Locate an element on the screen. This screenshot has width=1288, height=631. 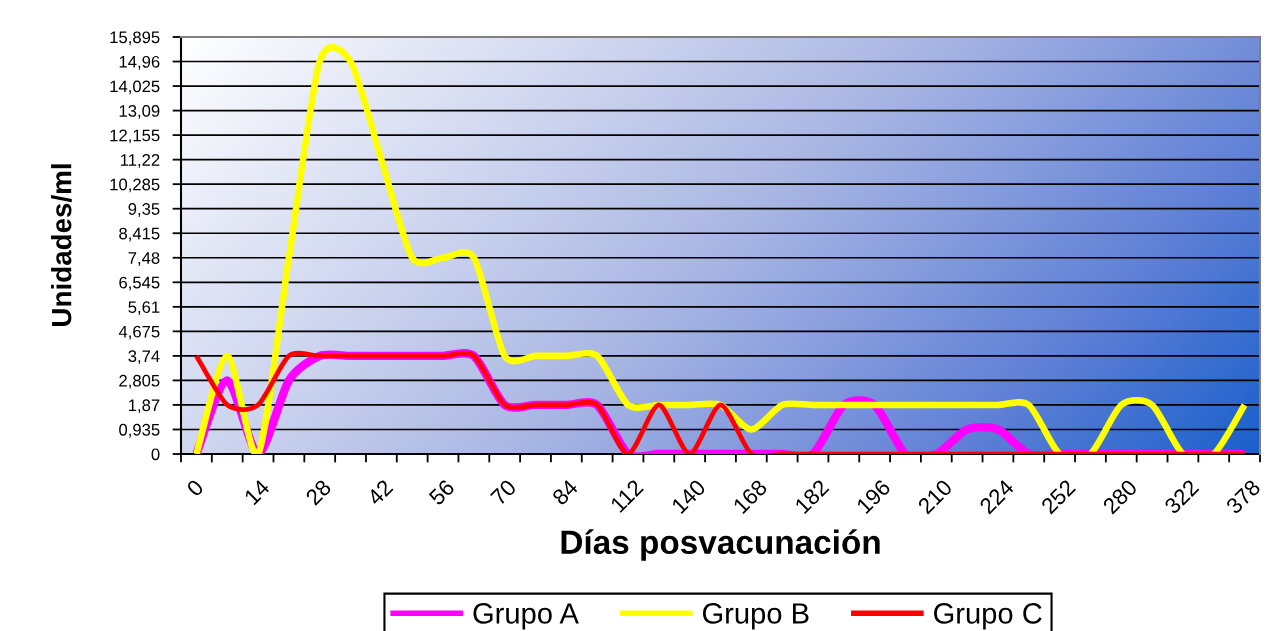
y-tick-label: 0 is located at coordinates (155, 454).